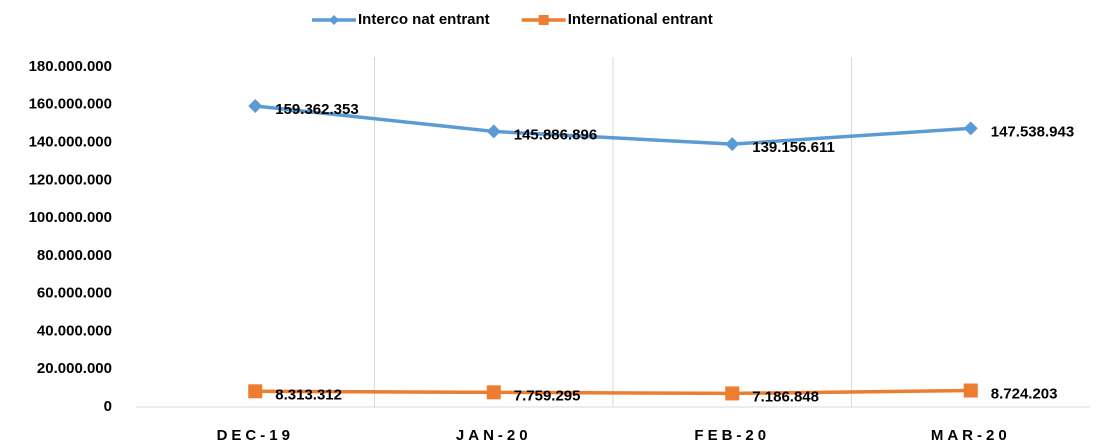  I want to click on data-label: 145.886.896, so click(555, 134).